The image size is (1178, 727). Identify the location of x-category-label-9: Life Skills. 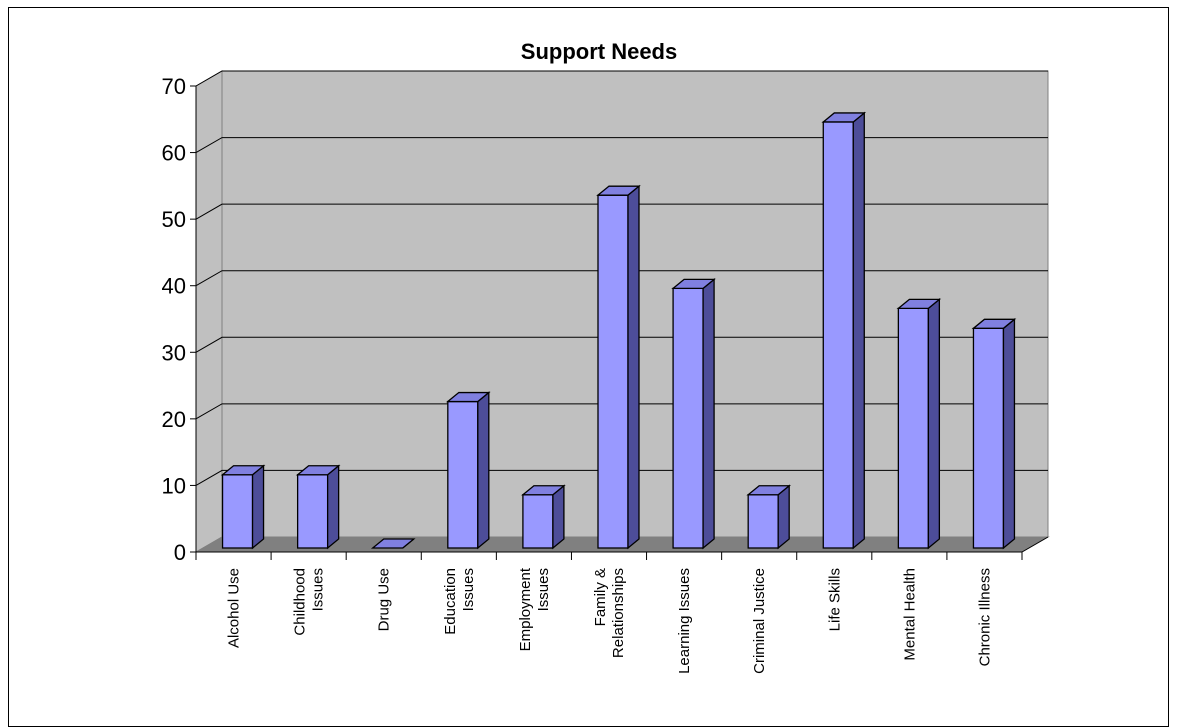
(834, 599).